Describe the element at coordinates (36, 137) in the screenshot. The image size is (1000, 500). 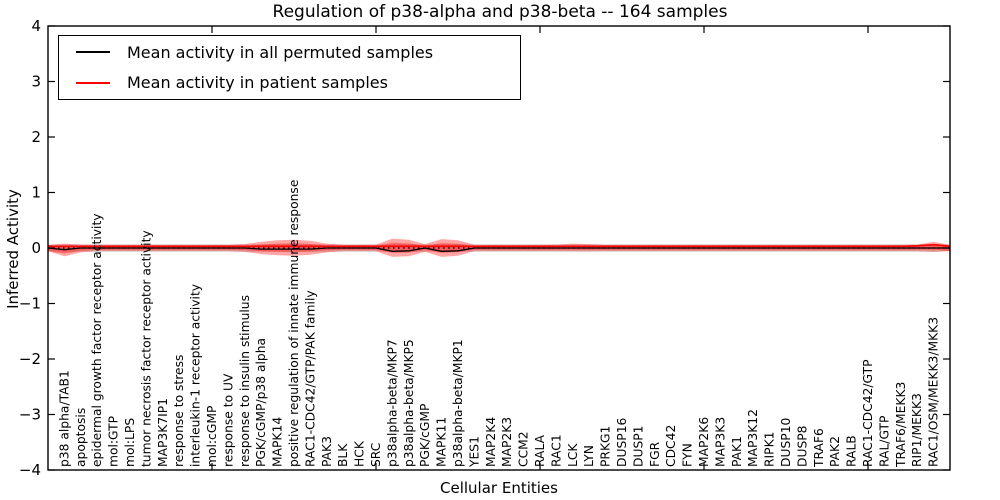
I see `y-tick-label: 2` at that location.